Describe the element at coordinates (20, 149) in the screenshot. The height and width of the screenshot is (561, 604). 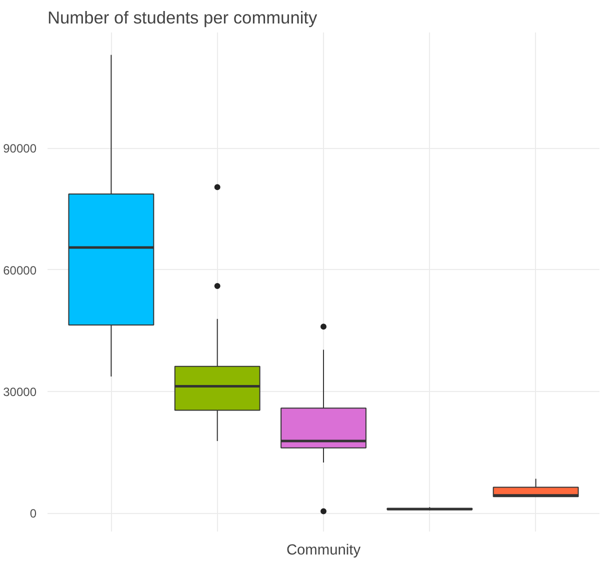
I see `y-tick-label: 90000` at that location.